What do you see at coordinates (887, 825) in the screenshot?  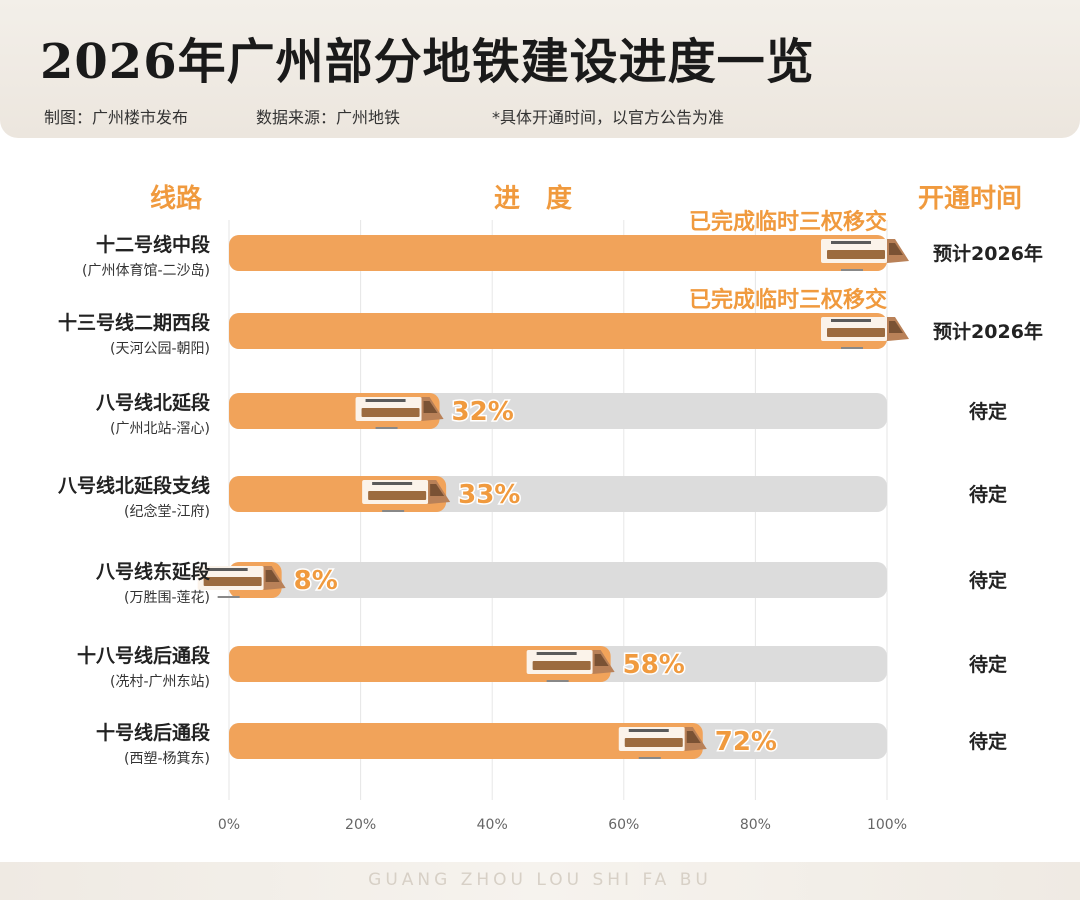 I see `tick-label: 100%` at bounding box center [887, 825].